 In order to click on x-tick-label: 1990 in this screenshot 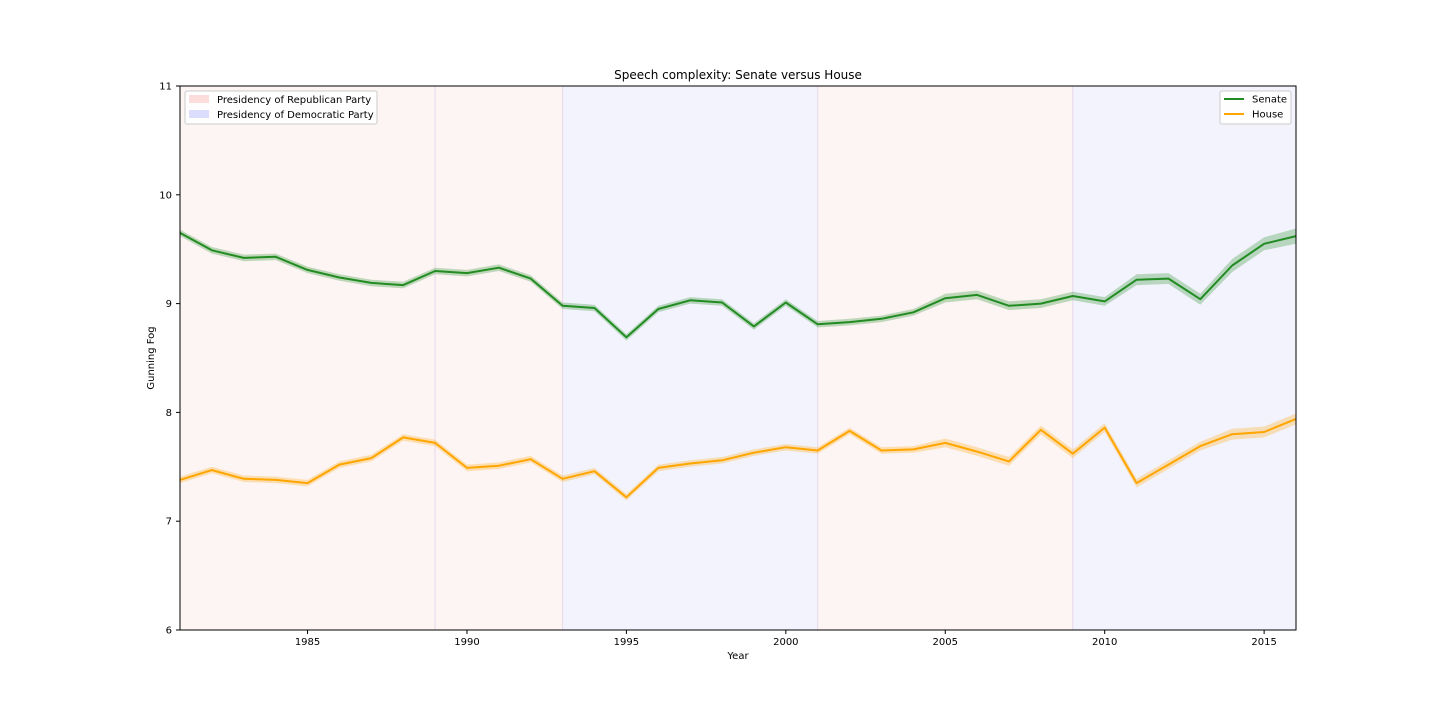, I will do `click(466, 642)`.